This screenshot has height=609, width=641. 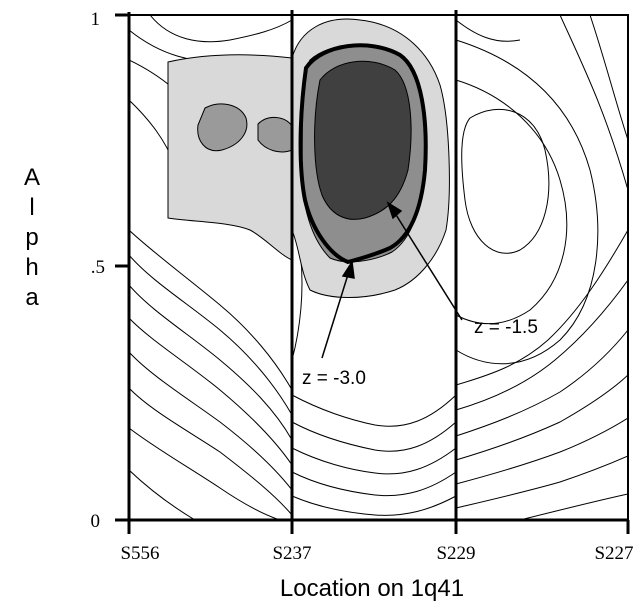 What do you see at coordinates (372, 526) in the screenshot?
I see `x-axis` at bounding box center [372, 526].